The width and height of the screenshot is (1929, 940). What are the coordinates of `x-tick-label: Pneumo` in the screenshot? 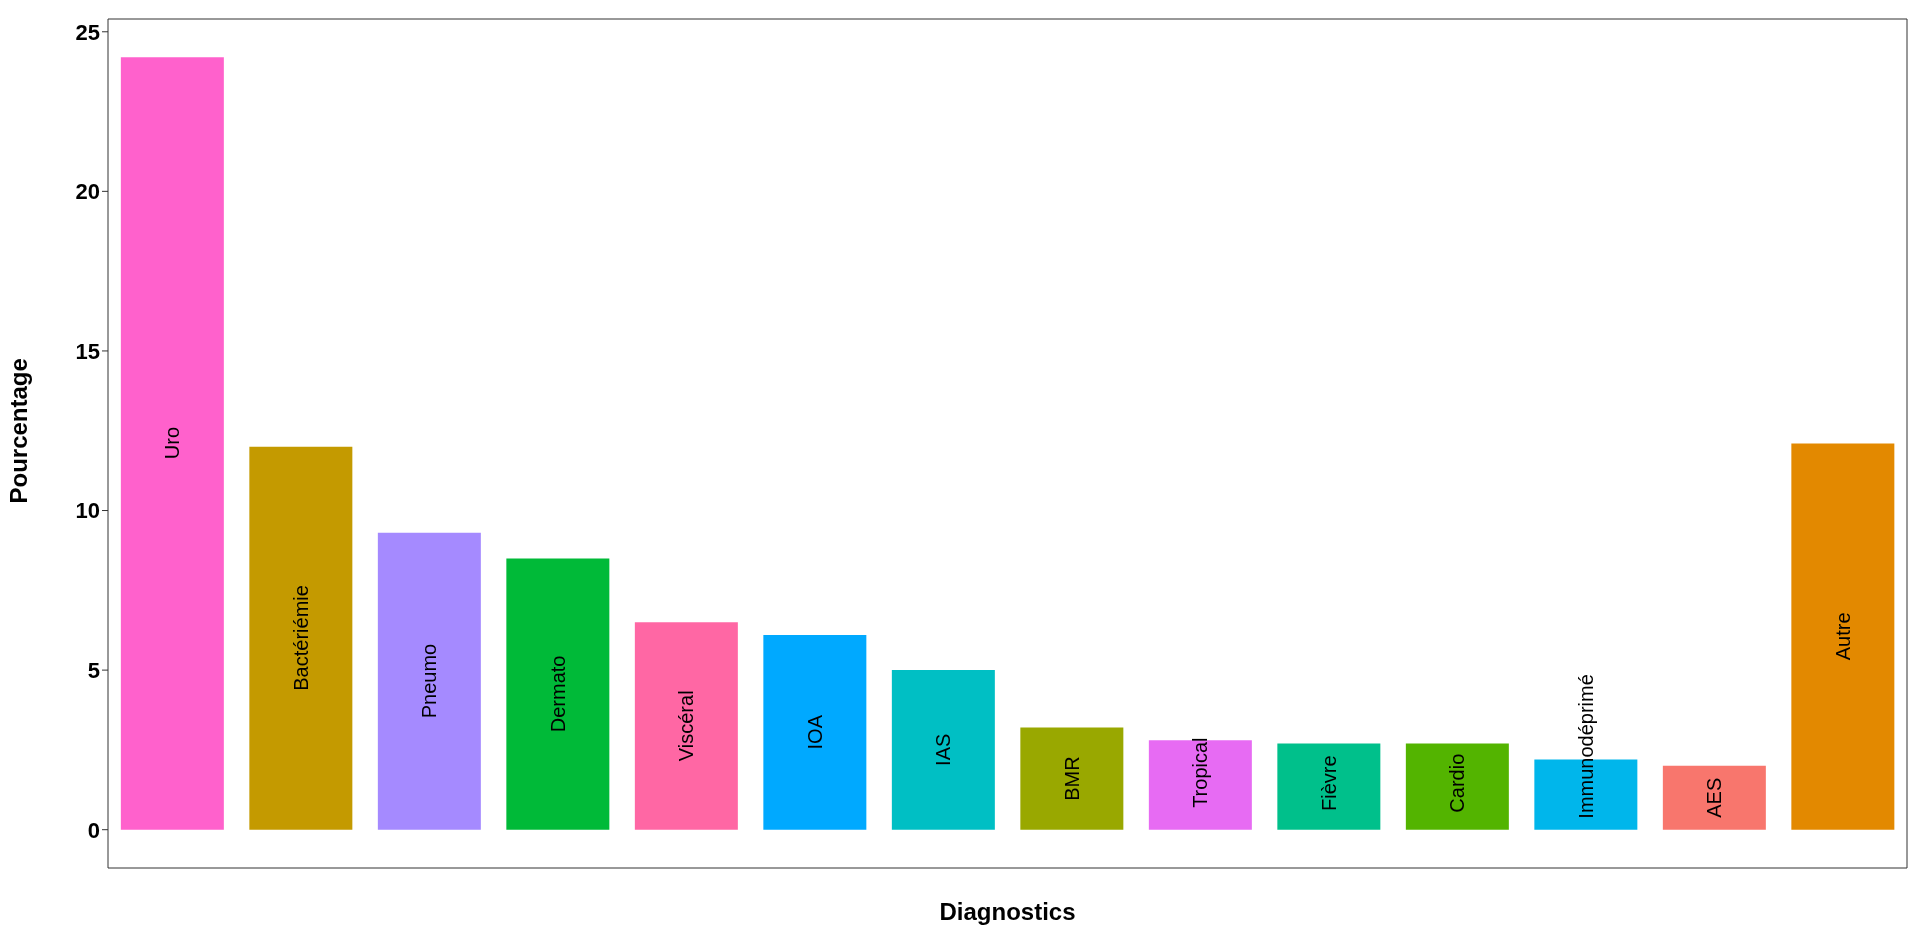 It's located at (429, 681).